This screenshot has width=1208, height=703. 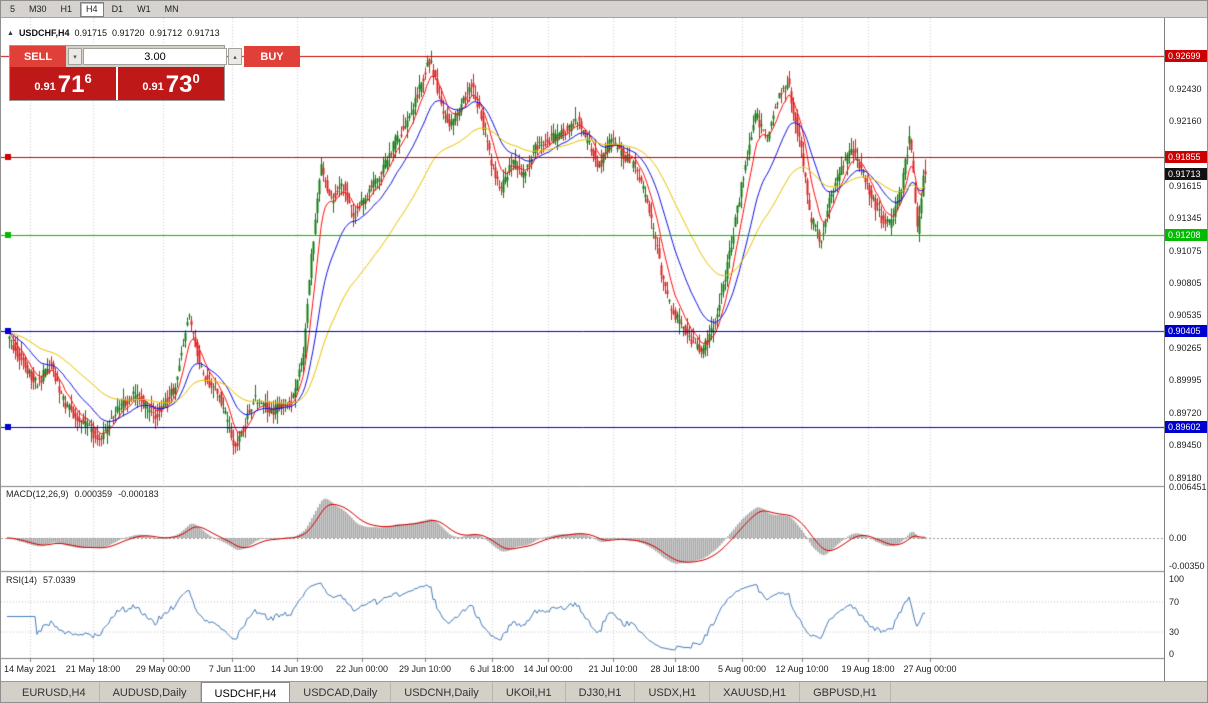 What do you see at coordinates (613, 669) in the screenshot?
I see `time-axis-label: 21 Jul 10:00` at bounding box center [613, 669].